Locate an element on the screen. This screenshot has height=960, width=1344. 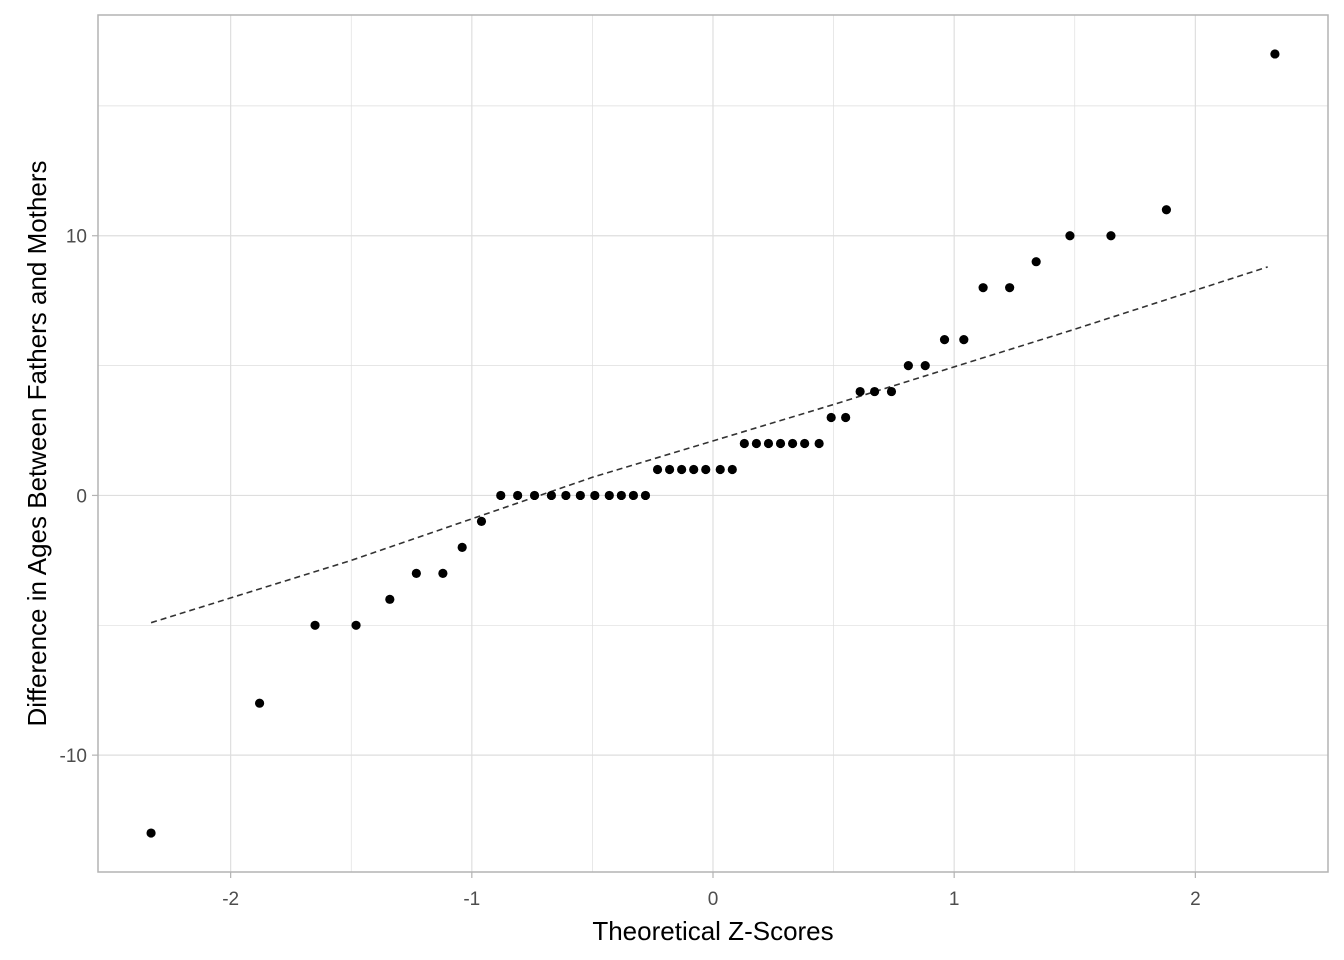
y-tick-label: 0 is located at coordinates (81, 496).